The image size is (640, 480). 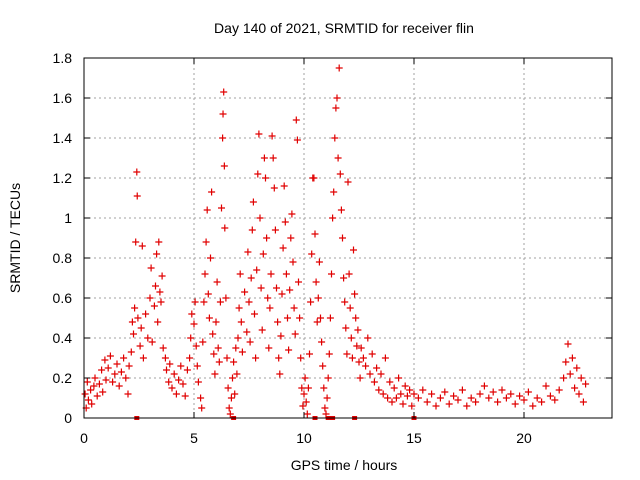 I want to click on y-tick-label: 0.6, so click(x=63, y=298).